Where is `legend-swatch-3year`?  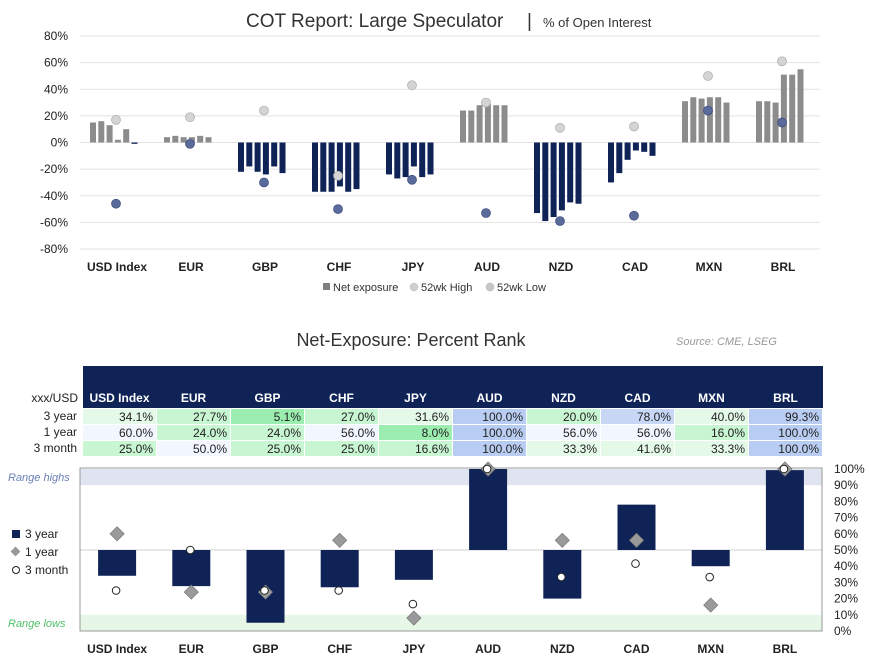 legend-swatch-3year is located at coordinates (16, 534).